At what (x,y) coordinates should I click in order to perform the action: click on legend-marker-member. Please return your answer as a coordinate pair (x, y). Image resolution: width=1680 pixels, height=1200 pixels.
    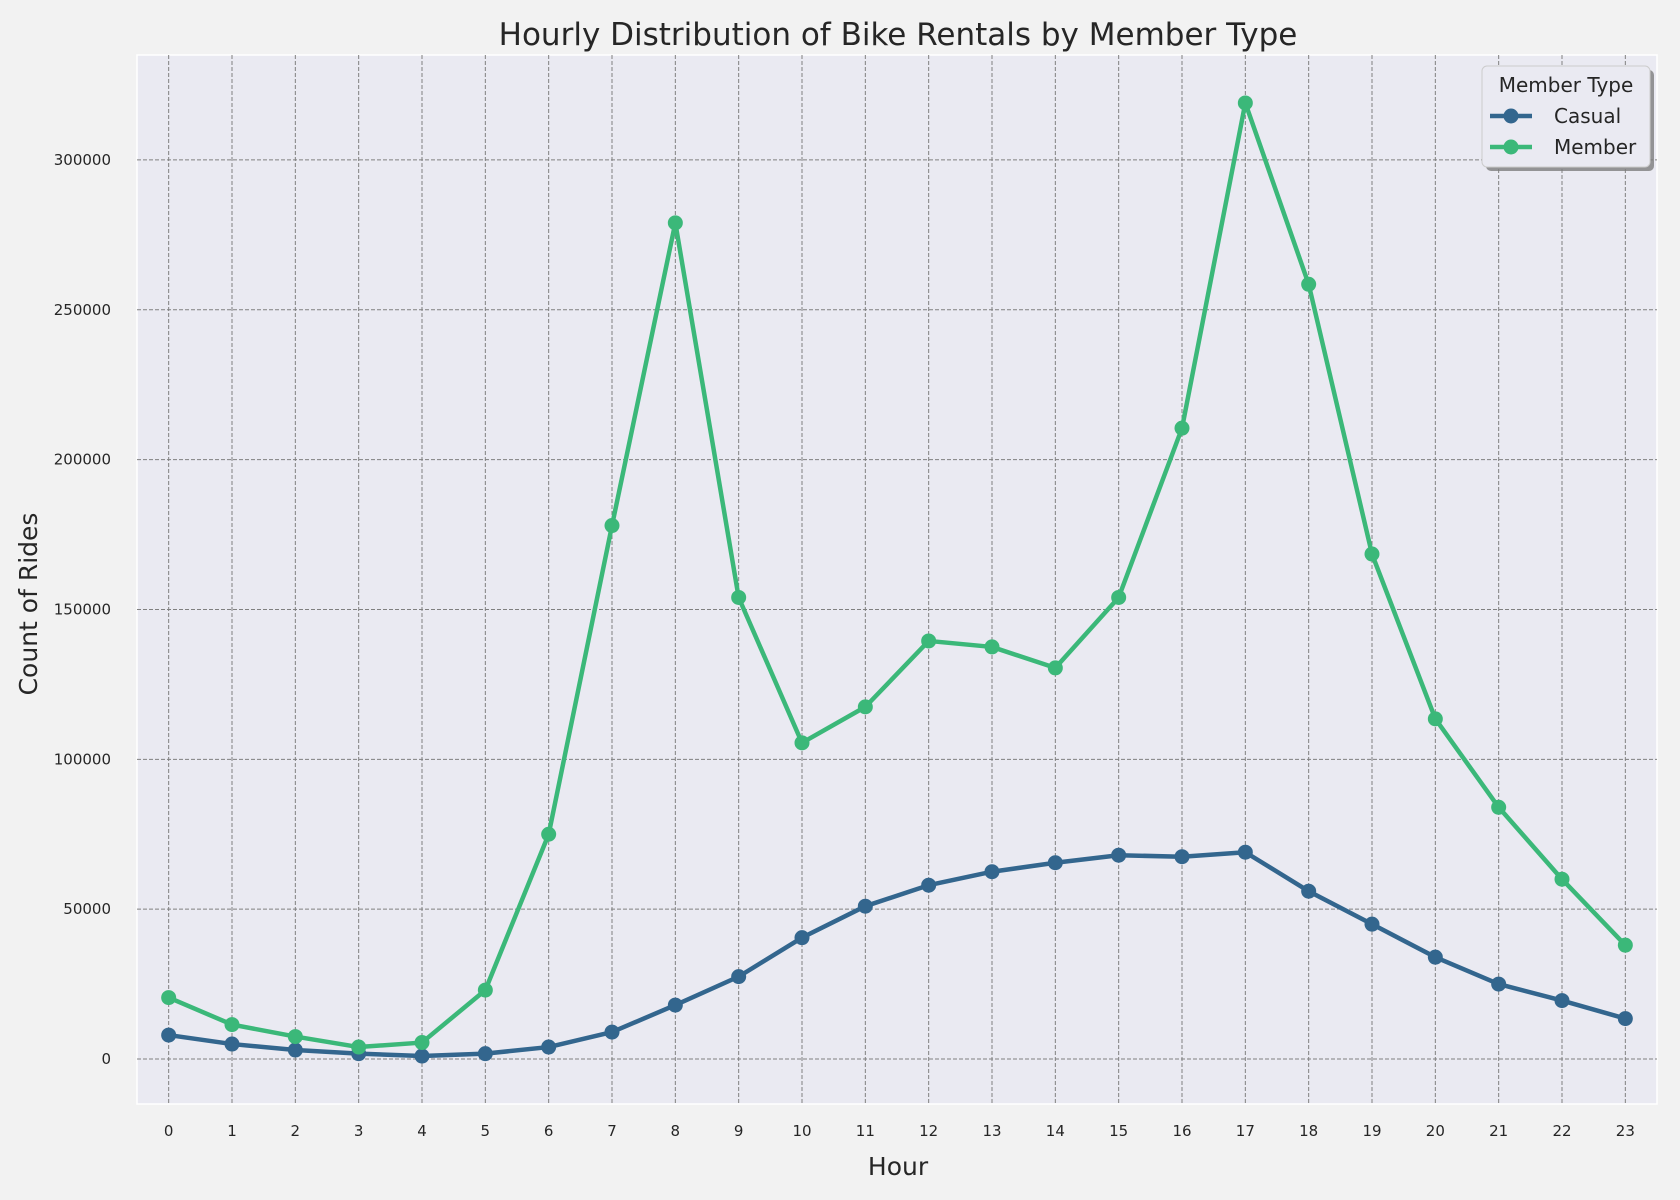
    Looking at the image, I should click on (1511, 147).